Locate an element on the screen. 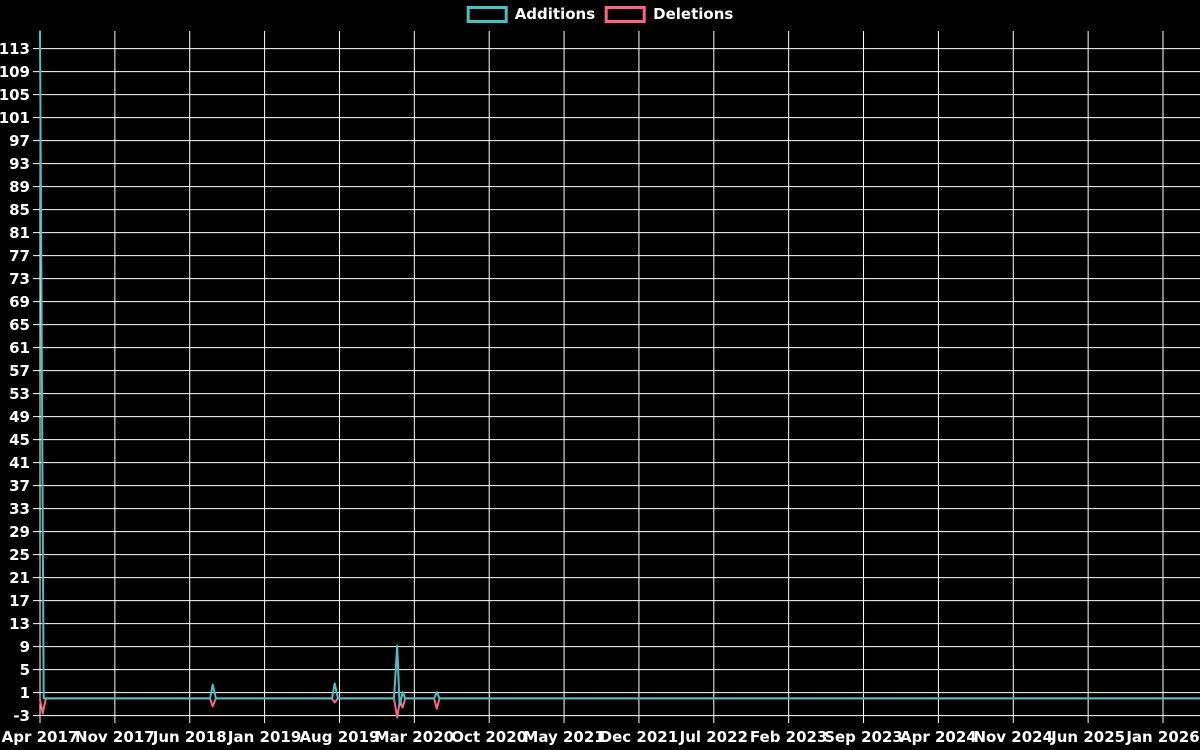  y-tick-label: 73 is located at coordinates (19, 279).